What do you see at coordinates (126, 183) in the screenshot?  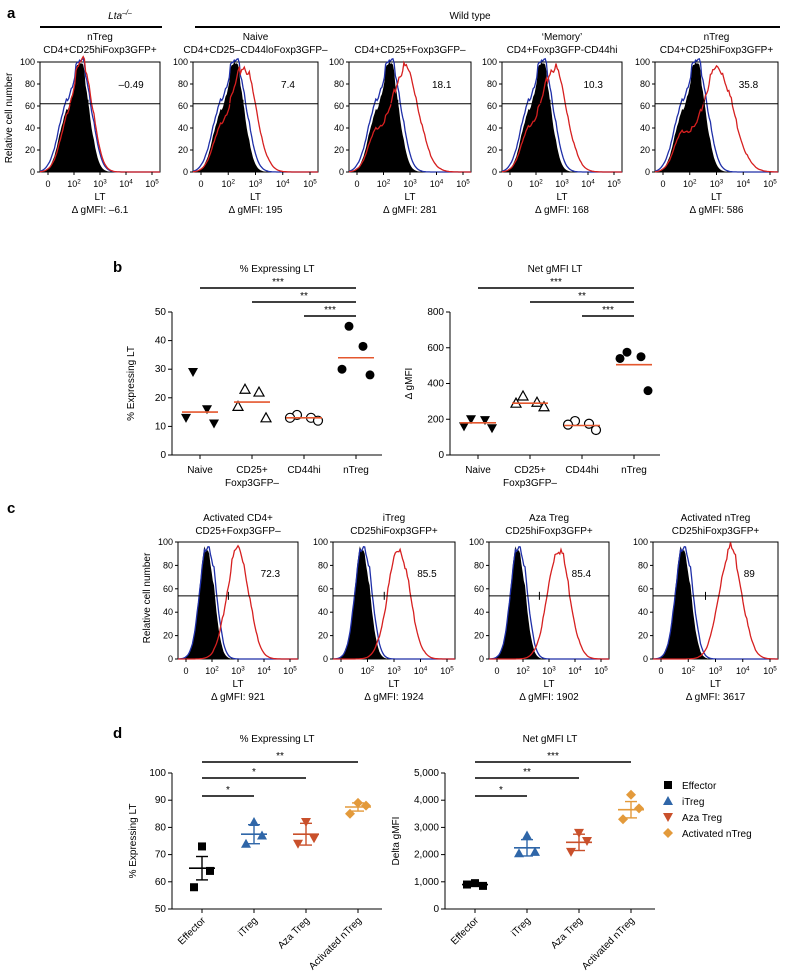 I see `panel-a-xlabel-0-3: 104` at bounding box center [126, 183].